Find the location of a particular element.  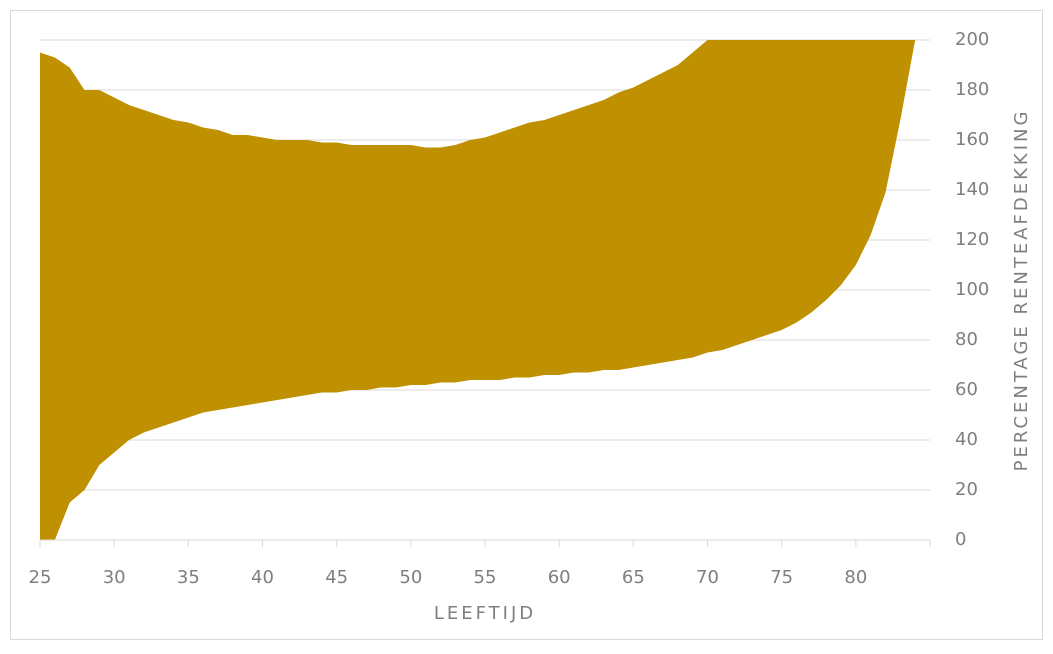

y-tick-label: 160 is located at coordinates (972, 139).